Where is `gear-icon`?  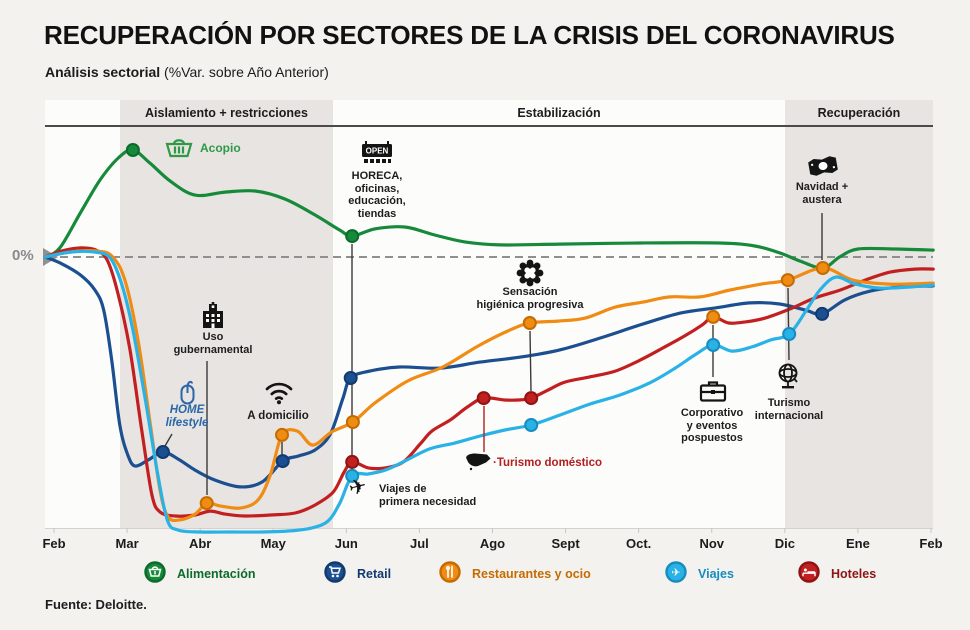
gear-icon is located at coordinates (530, 275).